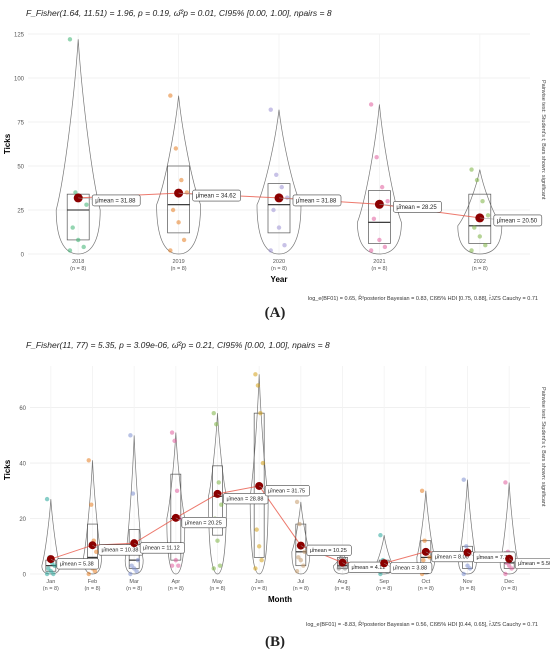 The image size is (550, 661). What do you see at coordinates (379, 262) in the screenshot?
I see `a-xtick-label: 2021` at bounding box center [379, 262].